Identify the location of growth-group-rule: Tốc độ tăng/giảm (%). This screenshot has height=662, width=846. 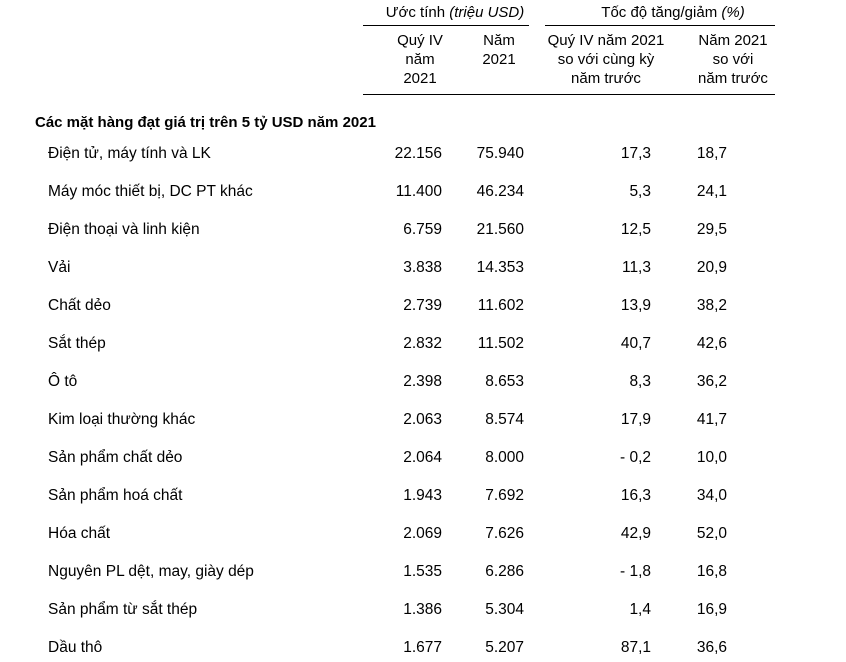
(660, 13).